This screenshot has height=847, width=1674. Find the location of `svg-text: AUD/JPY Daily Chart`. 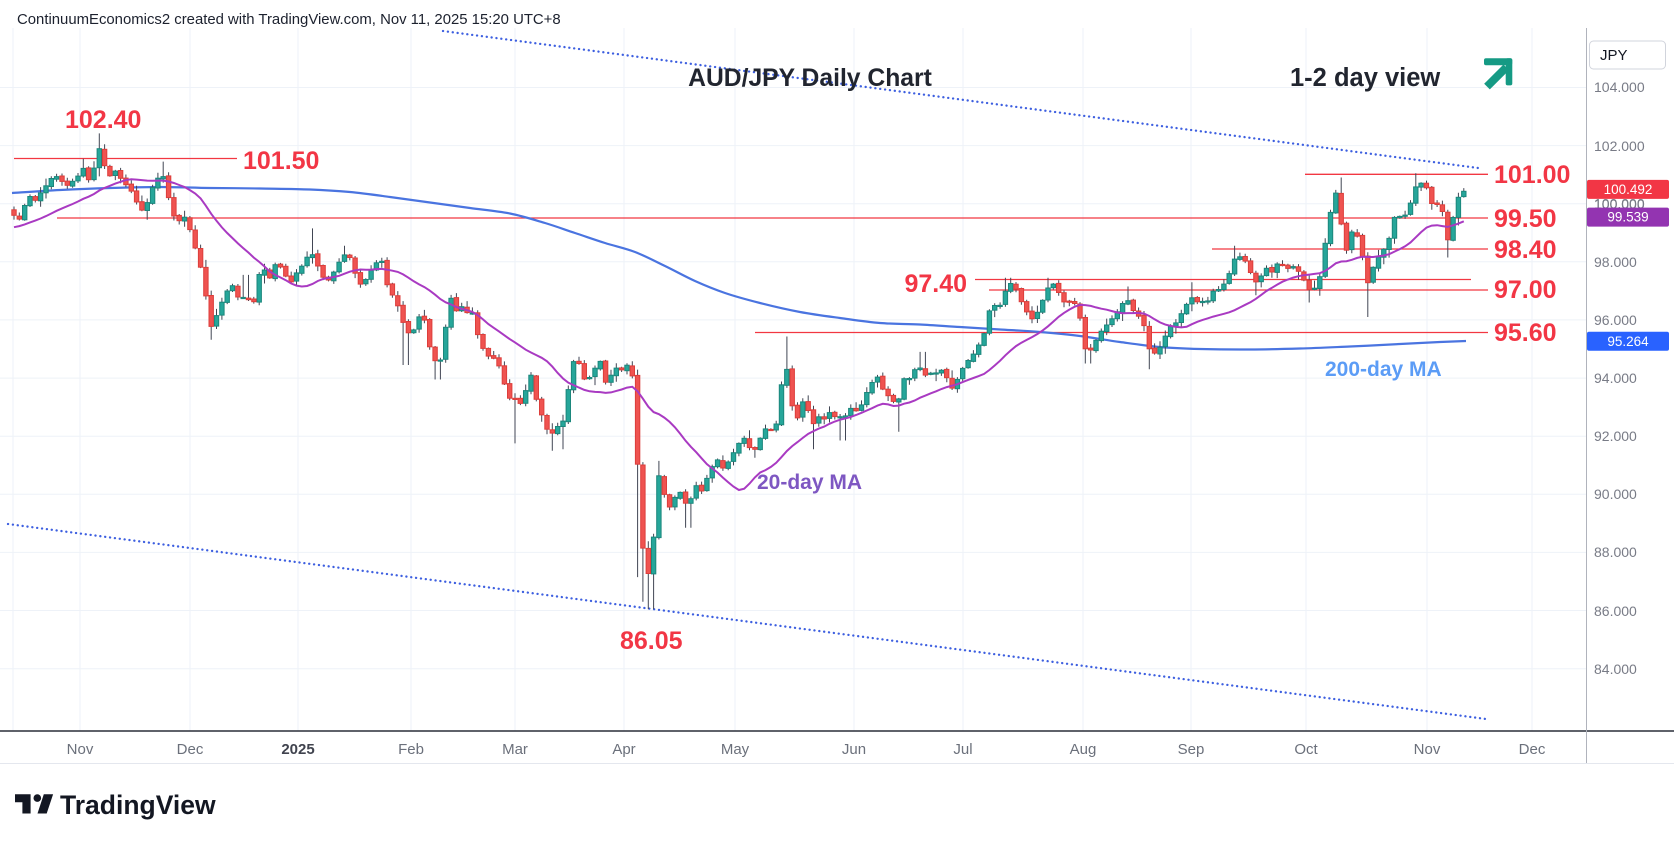

svg-text: AUD/JPY Daily Chart is located at coordinates (810, 78).